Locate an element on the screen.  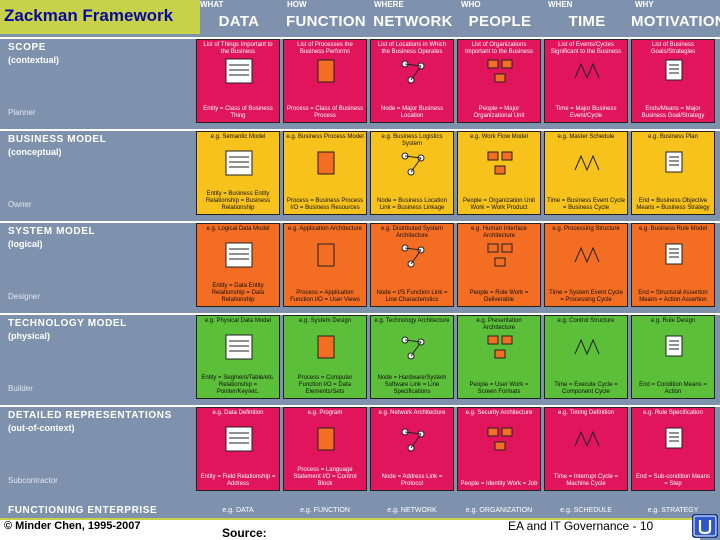
cell-definition: People = Identity Work = Job is located at coordinates (499, 484).